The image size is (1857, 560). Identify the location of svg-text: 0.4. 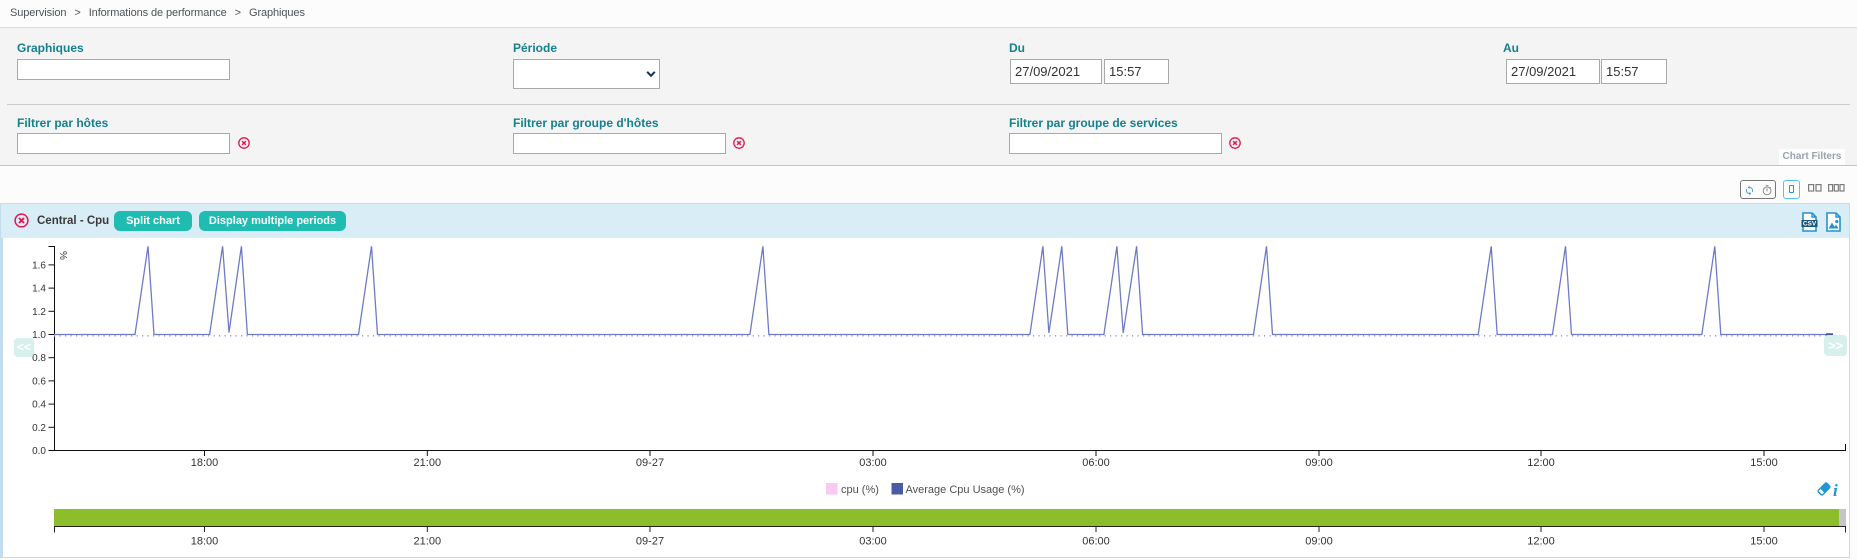
(39, 405).